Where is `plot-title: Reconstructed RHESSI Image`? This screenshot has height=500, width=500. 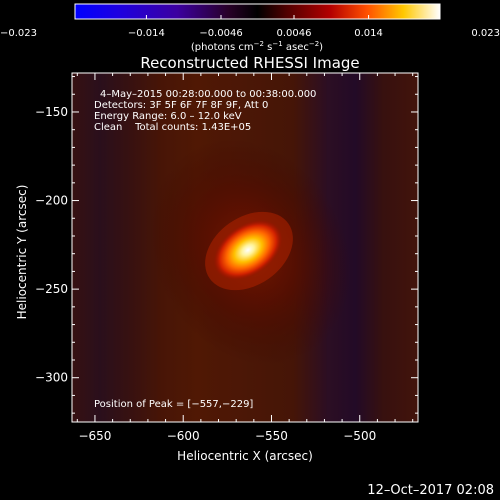
plot-title: Reconstructed RHESSI Image is located at coordinates (249, 63).